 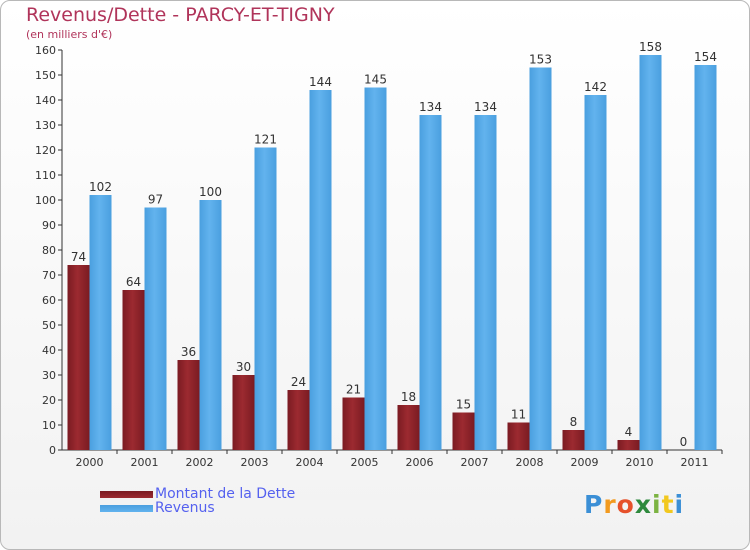 I want to click on y-tick-label: 50, so click(x=49, y=325).